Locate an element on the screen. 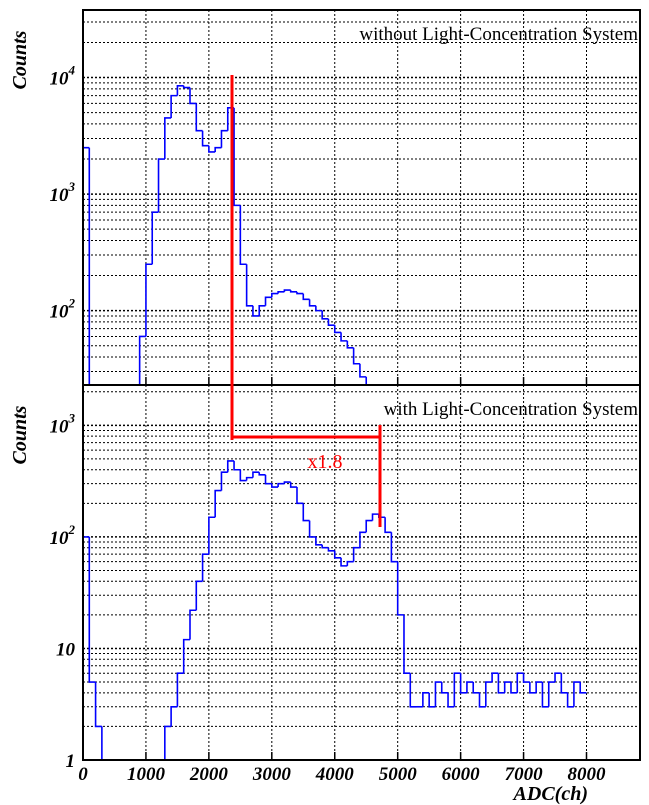 The image size is (649, 805). y-axis-label: Counts is located at coordinates (20, 434).